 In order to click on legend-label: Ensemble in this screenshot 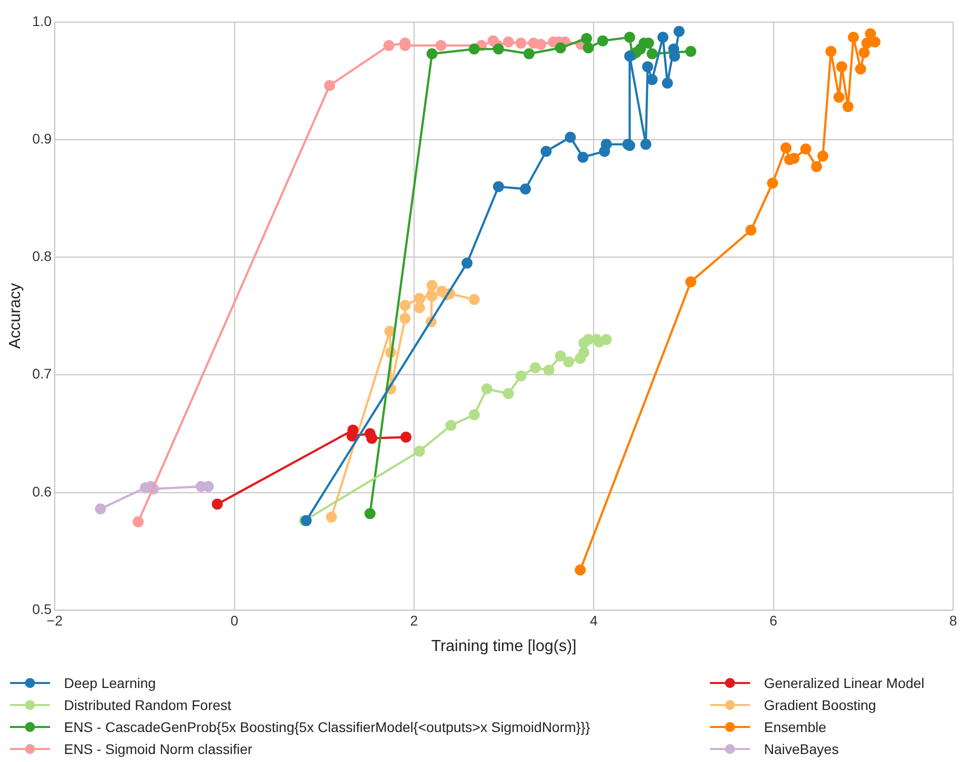, I will do `click(795, 727)`.